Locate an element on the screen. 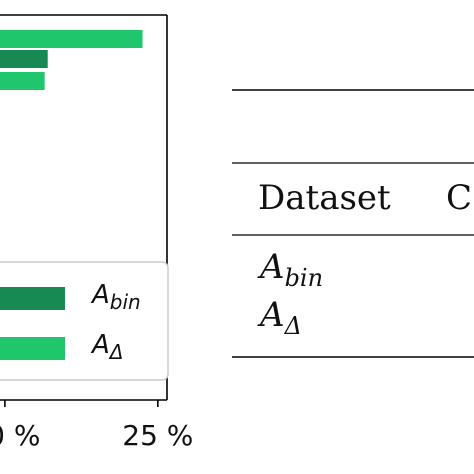 The image size is (474, 474). table-header: C is located at coordinates (459, 198).